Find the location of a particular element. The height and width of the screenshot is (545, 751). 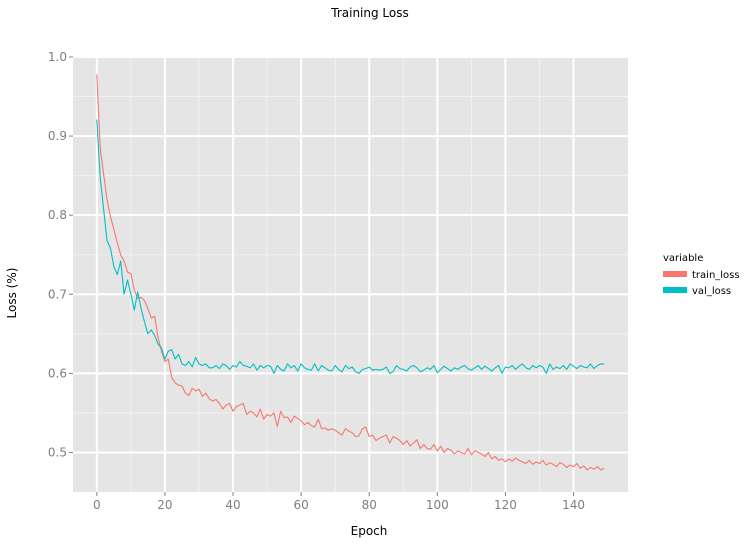

y-tick-label: 0.7 is located at coordinates (57, 294).